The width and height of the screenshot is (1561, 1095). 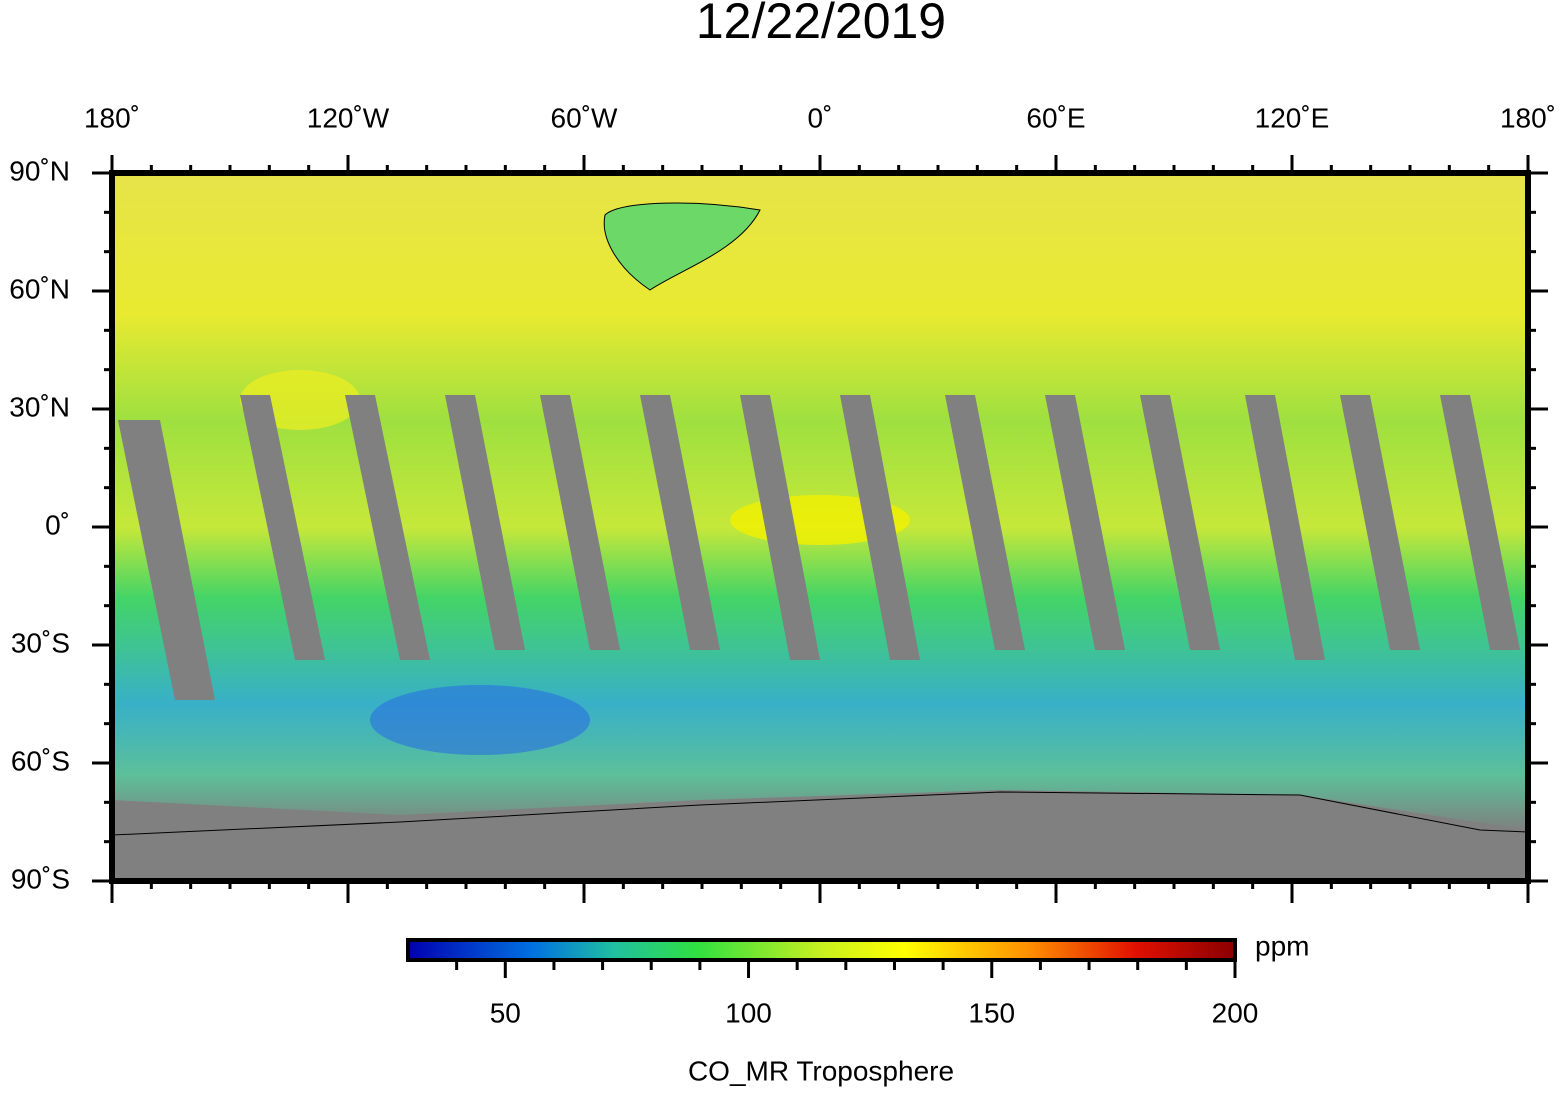 I want to click on x-tick-label: 60˚W, so click(x=584, y=117).